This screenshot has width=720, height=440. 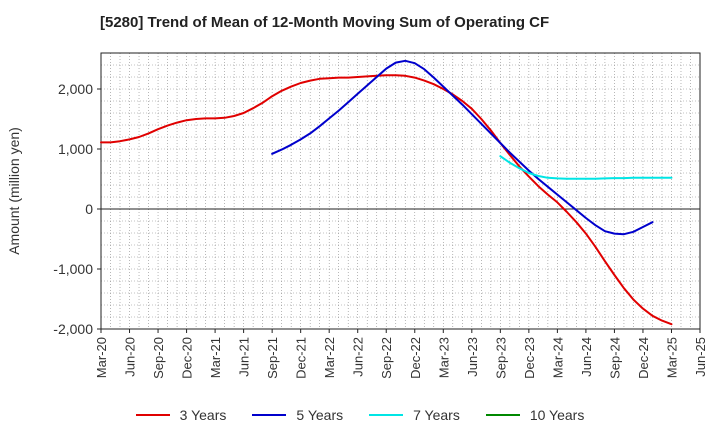 What do you see at coordinates (614, 358) in the screenshot?
I see `x-tick-label: Sep-24` at bounding box center [614, 358].